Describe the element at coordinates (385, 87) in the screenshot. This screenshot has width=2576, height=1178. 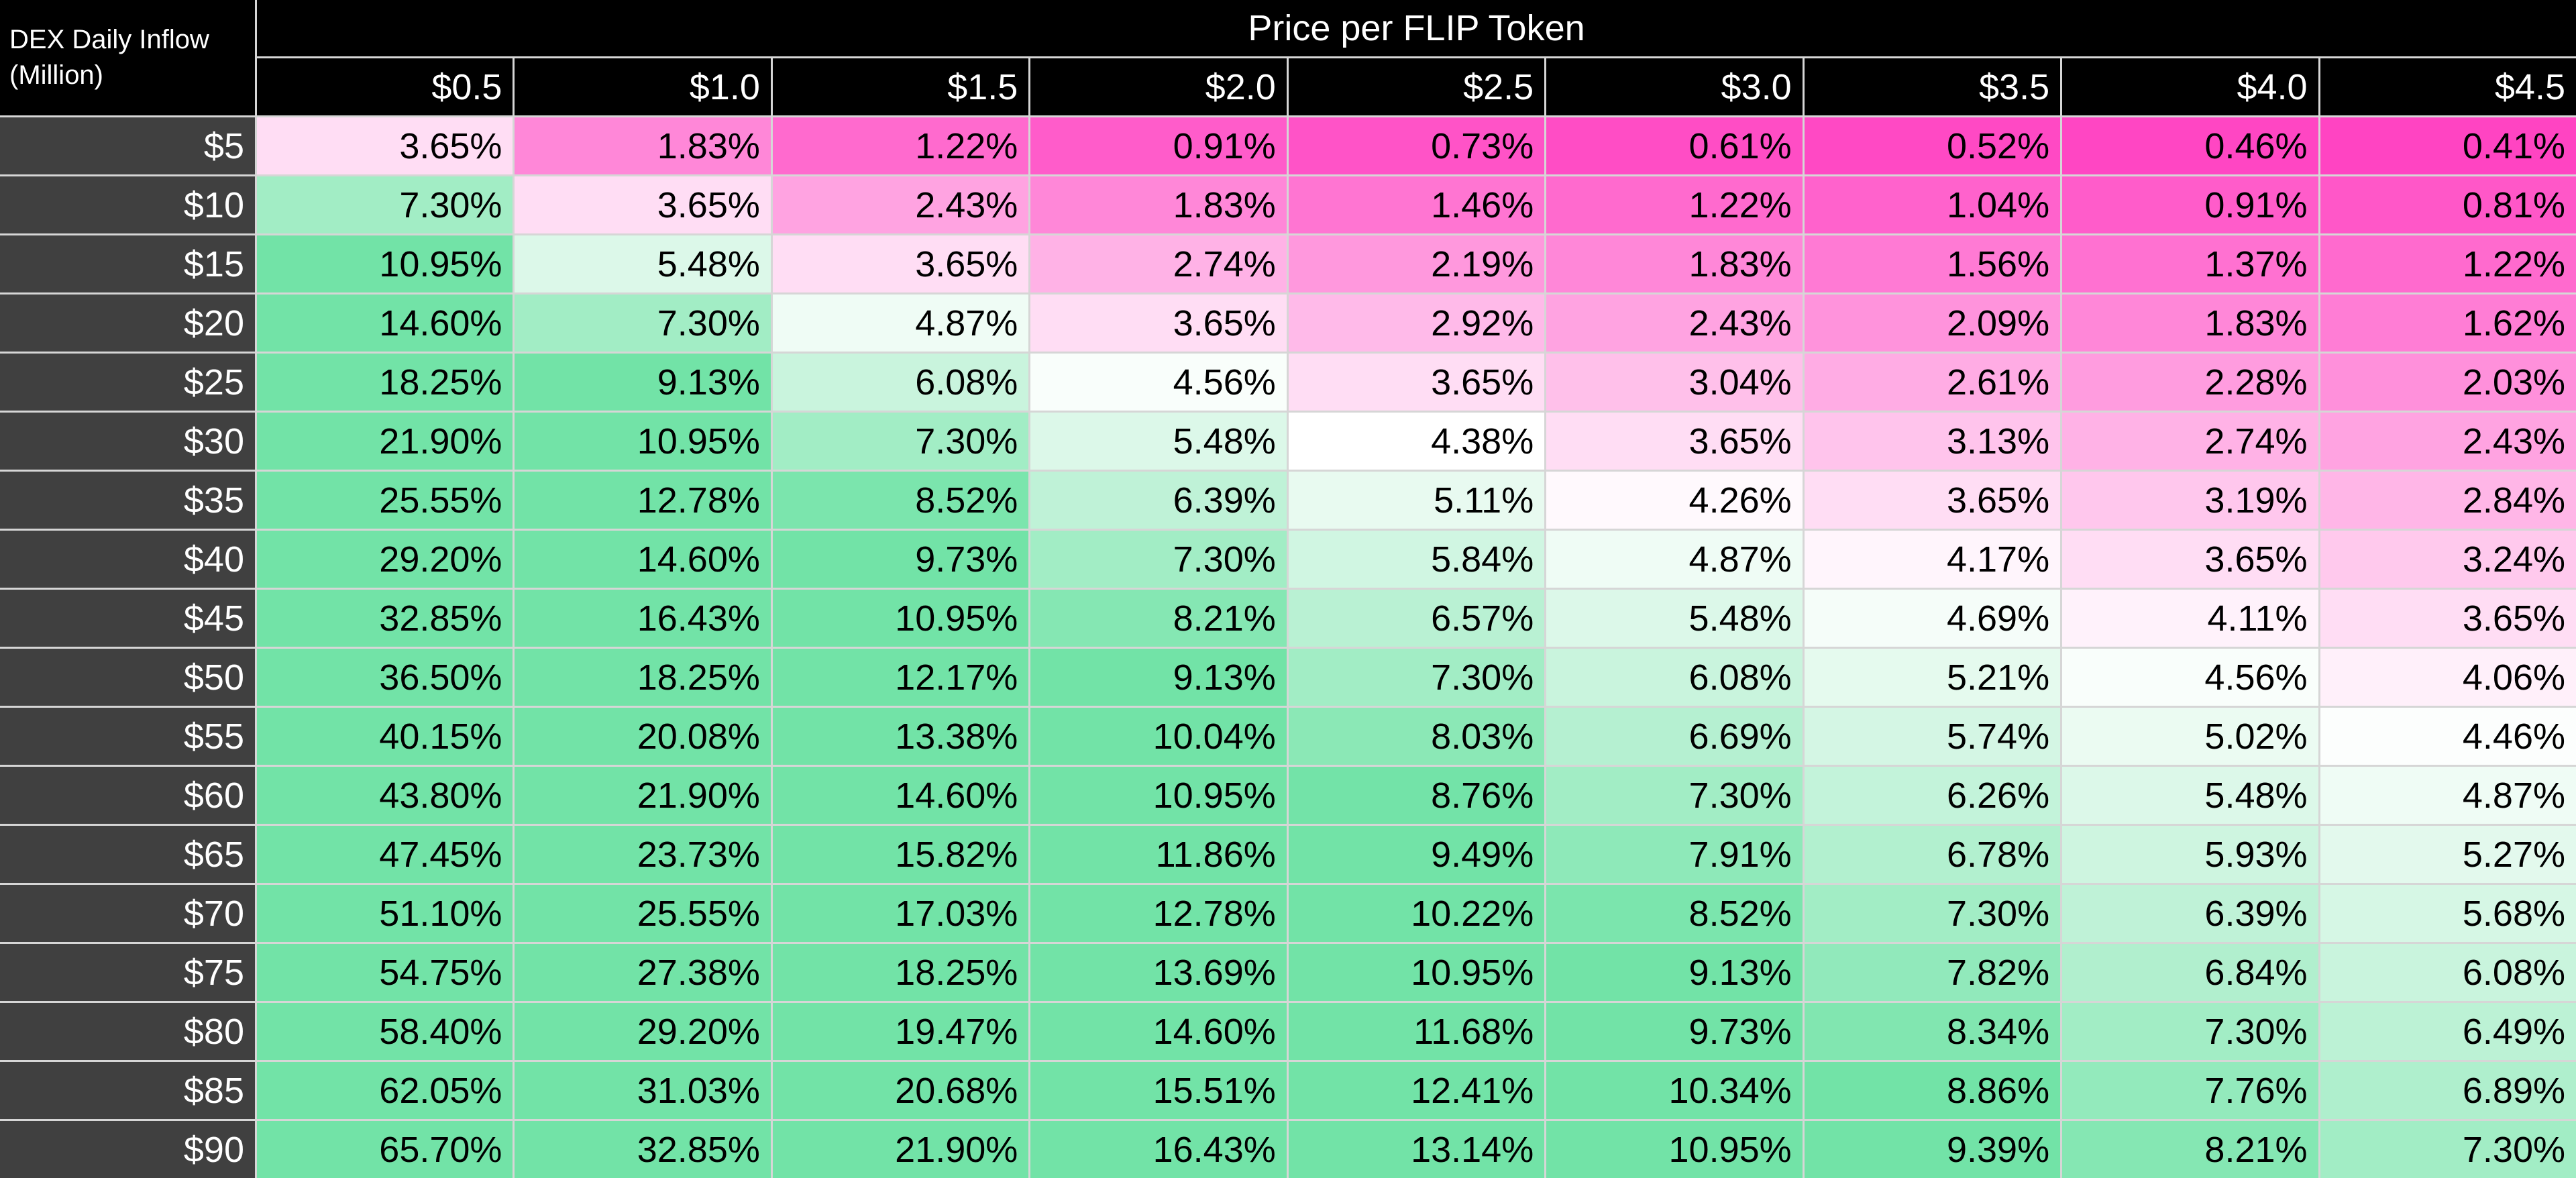
I see `column-header-1: $0.5` at that location.